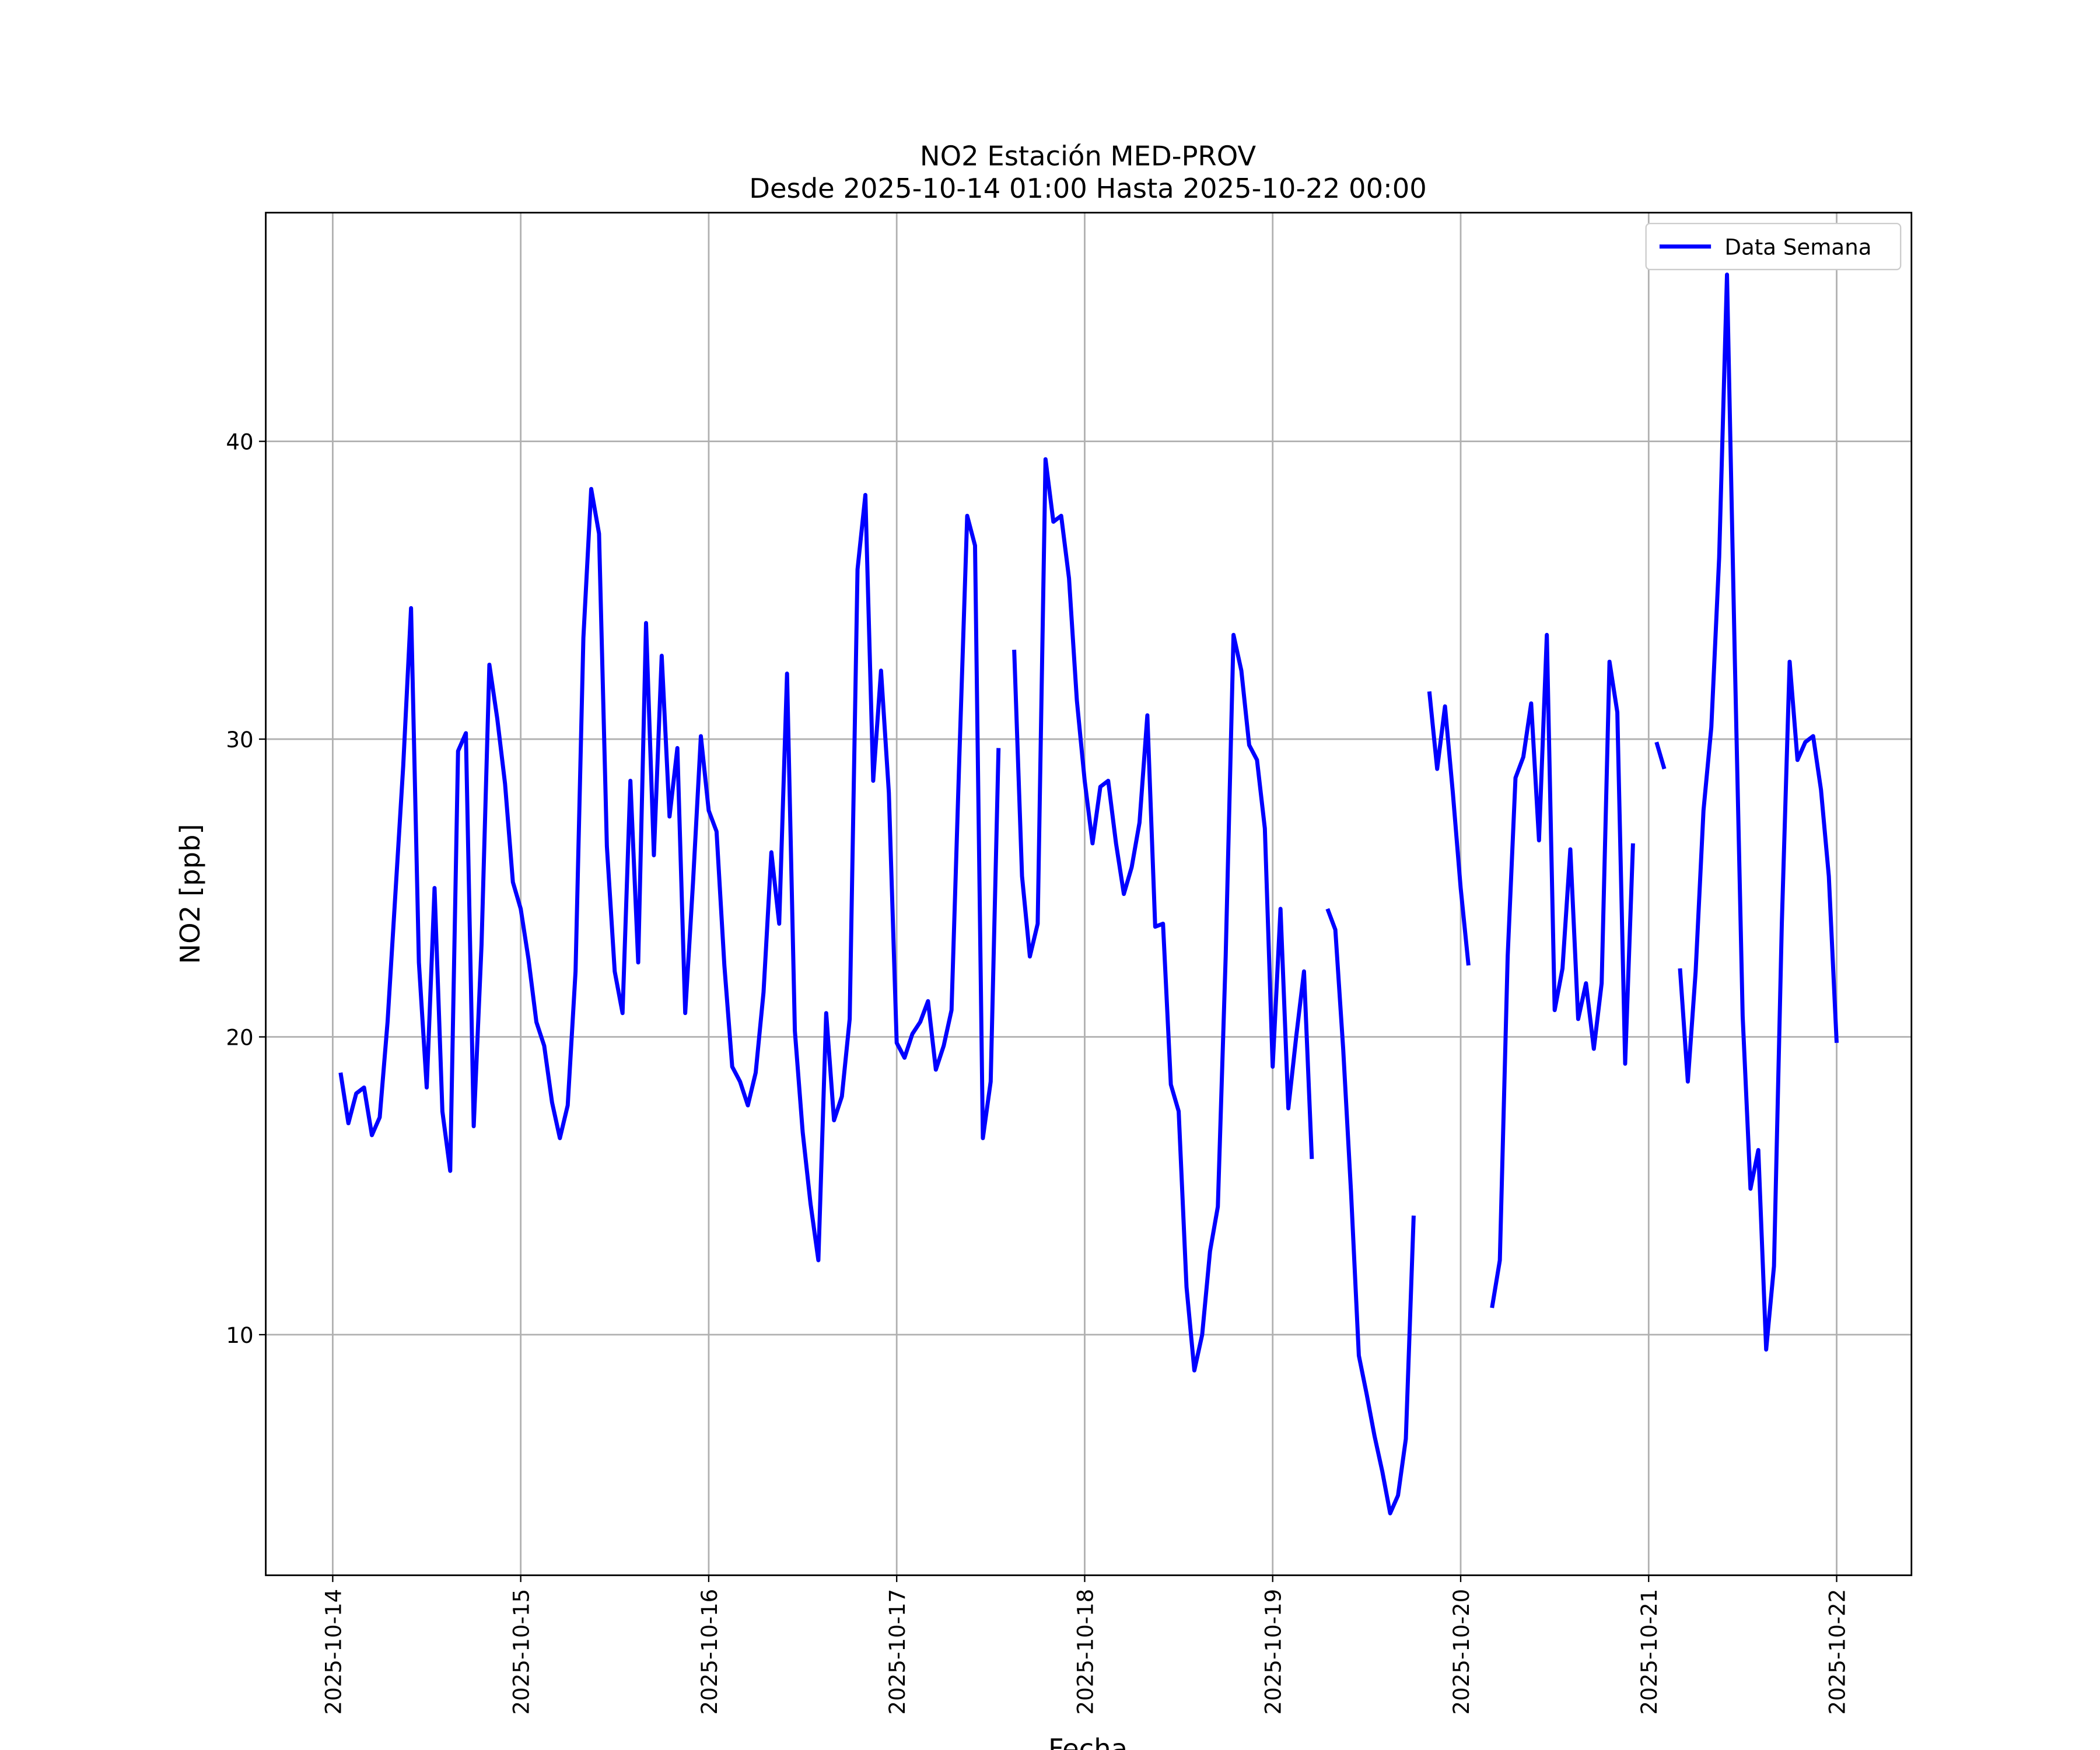 The image size is (2100, 1750). Describe the element at coordinates (1650, 1652) in the screenshot. I see `x-tick-label: 2025-10-21` at that location.